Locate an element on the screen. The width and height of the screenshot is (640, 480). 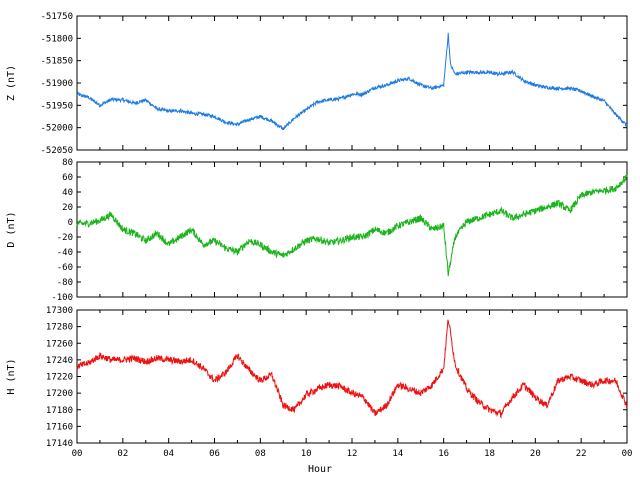
y-tick-label: 17180 is located at coordinates (59, 411).